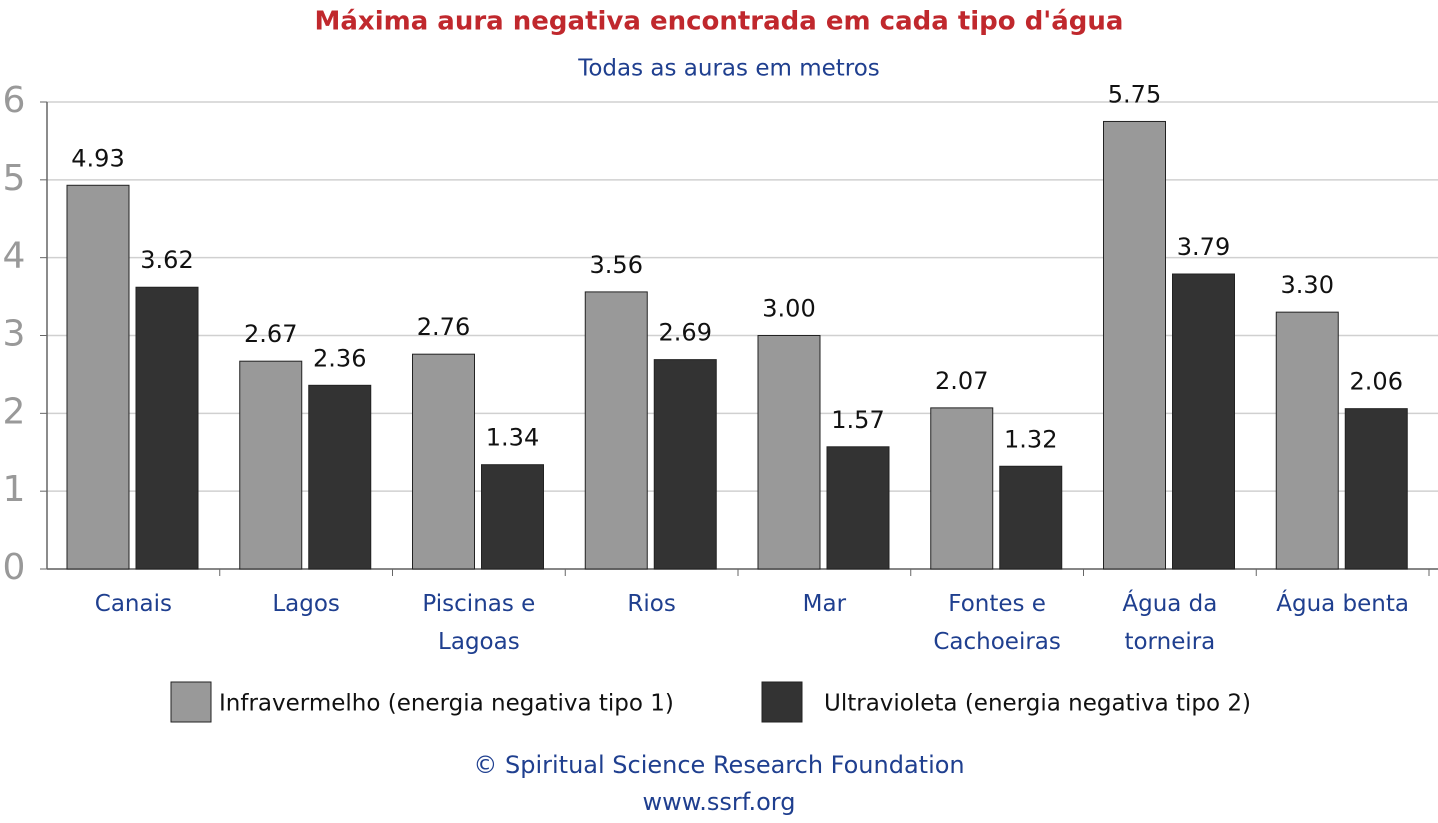 This screenshot has height=823, width=1438. What do you see at coordinates (1170, 623) in the screenshot?
I see `x-tick-label: Água da torneira` at bounding box center [1170, 623].